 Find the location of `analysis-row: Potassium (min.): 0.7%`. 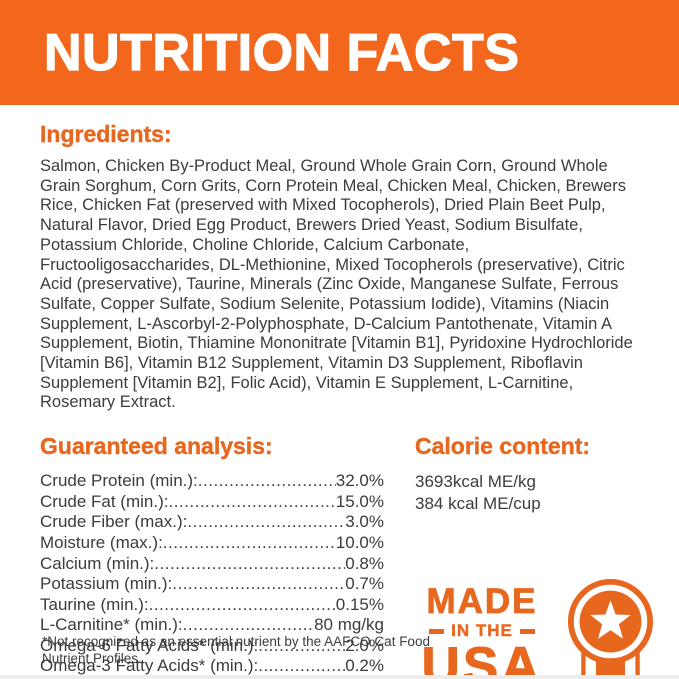

analysis-row: Potassium (min.): 0.7% is located at coordinates (212, 584).